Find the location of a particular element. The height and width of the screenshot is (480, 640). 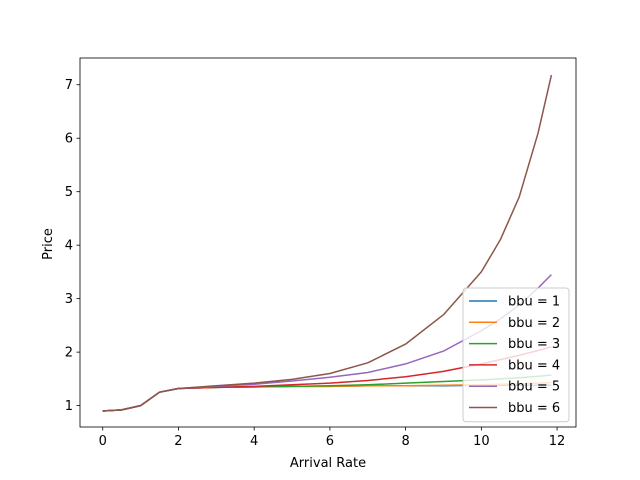

x-tick-label-6: 12 is located at coordinates (557, 441).